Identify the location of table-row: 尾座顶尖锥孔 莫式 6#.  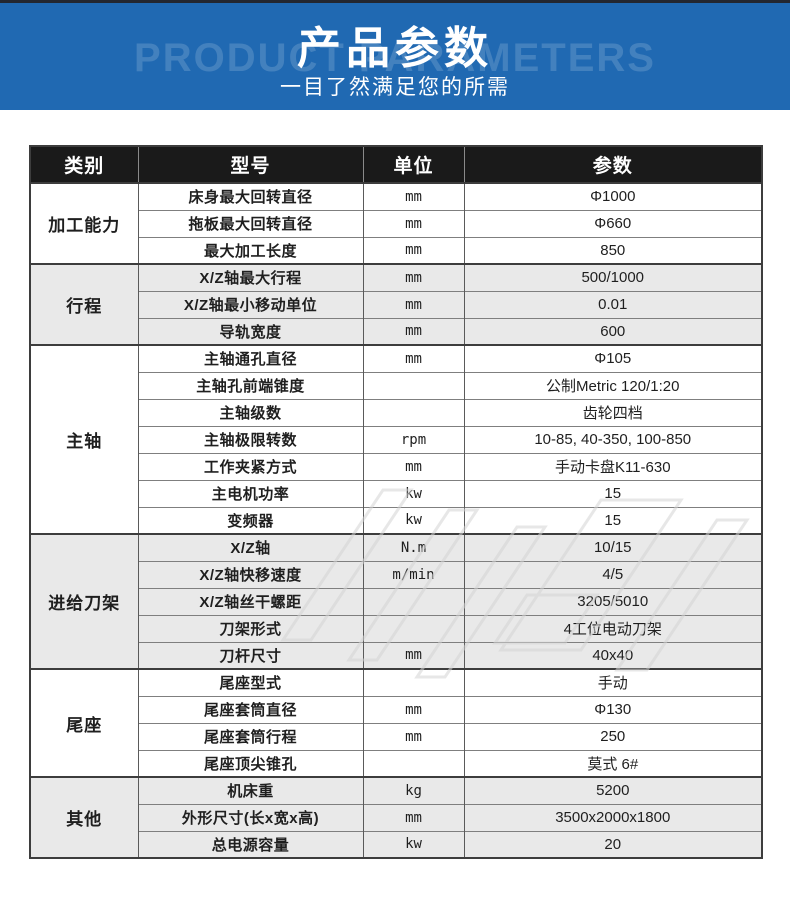
(396, 763).